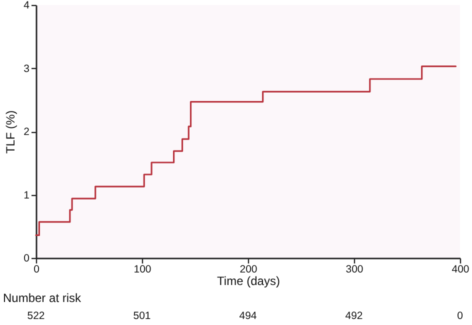  Describe the element at coordinates (461, 270) in the screenshot. I see `x-tick-label: 400` at that location.